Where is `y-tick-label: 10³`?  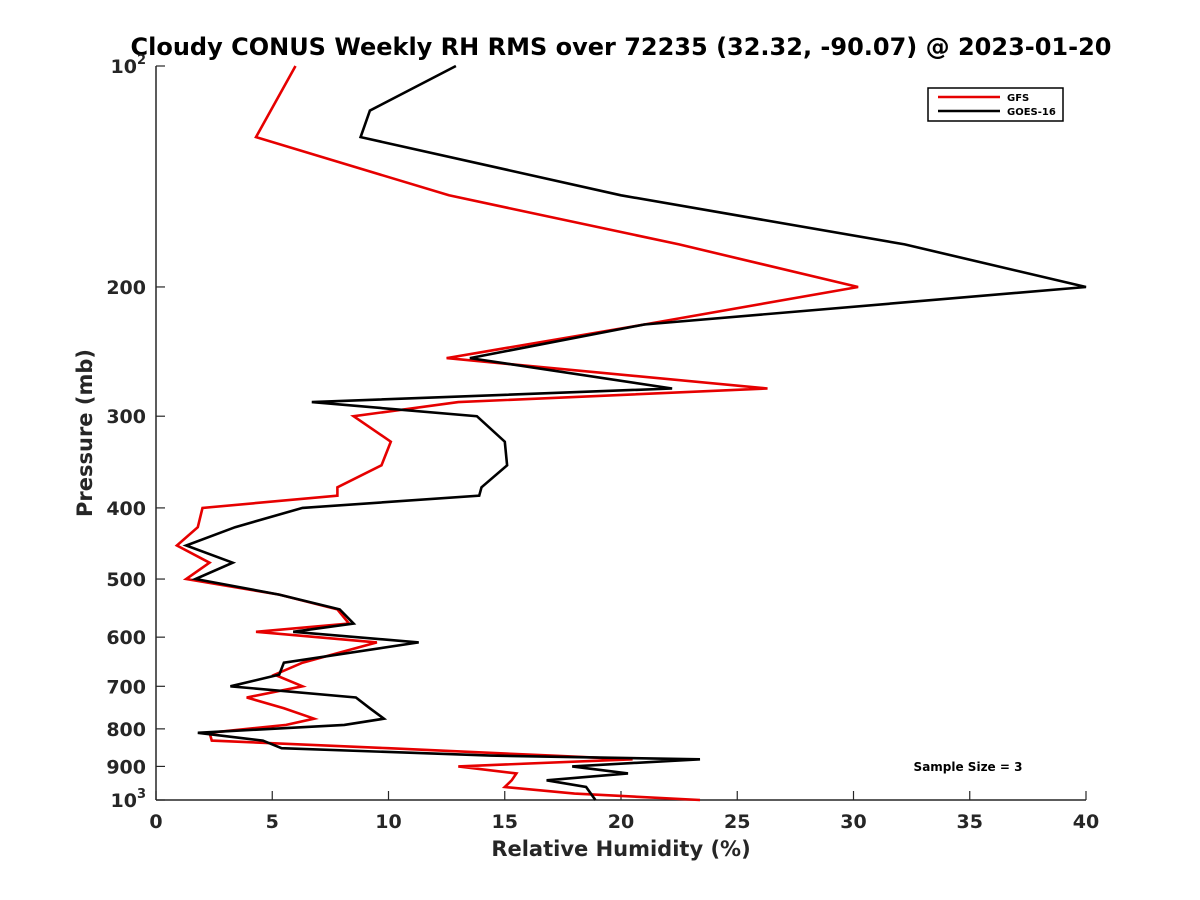 y-tick-label: 10³ is located at coordinates (129, 799).